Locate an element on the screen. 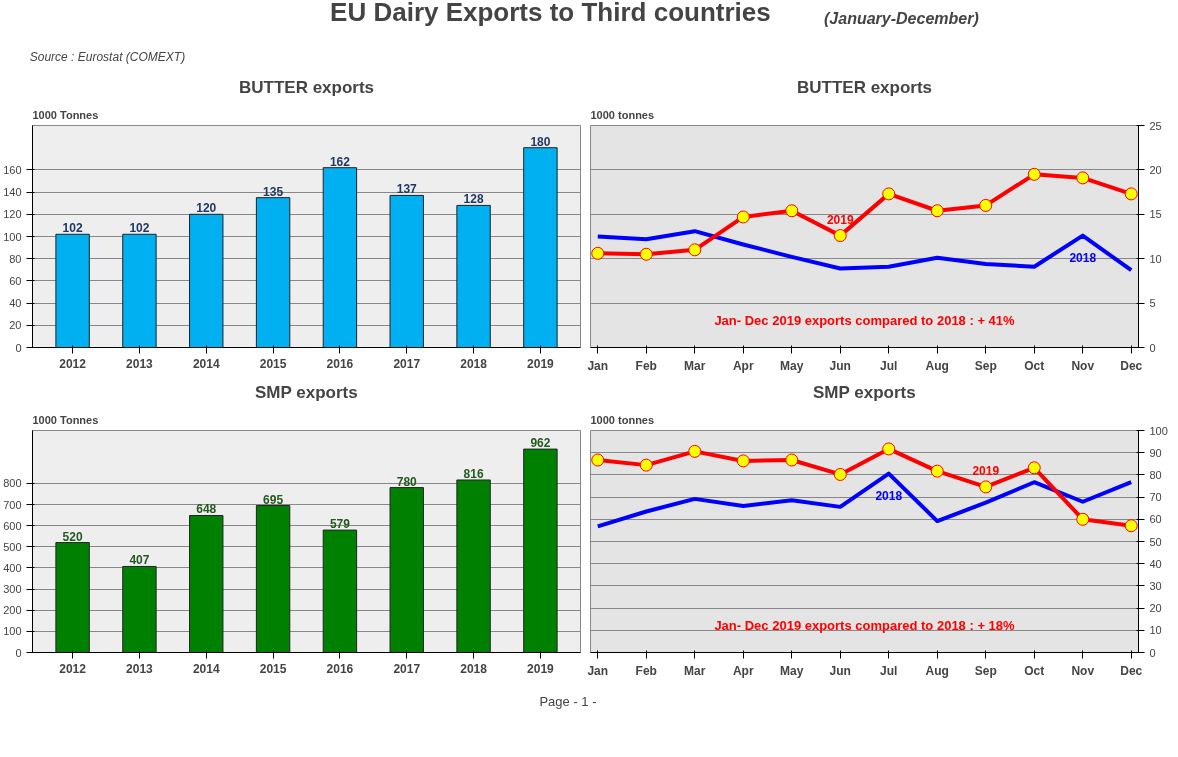  text: EU Dairy Exports to Third countries is located at coordinates (550, 14).